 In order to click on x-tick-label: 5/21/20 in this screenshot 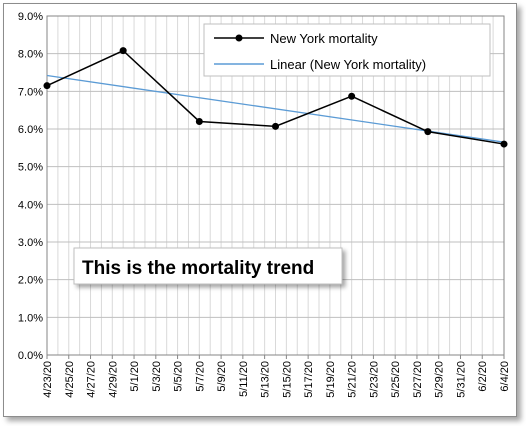, I will do `click(353, 379)`.